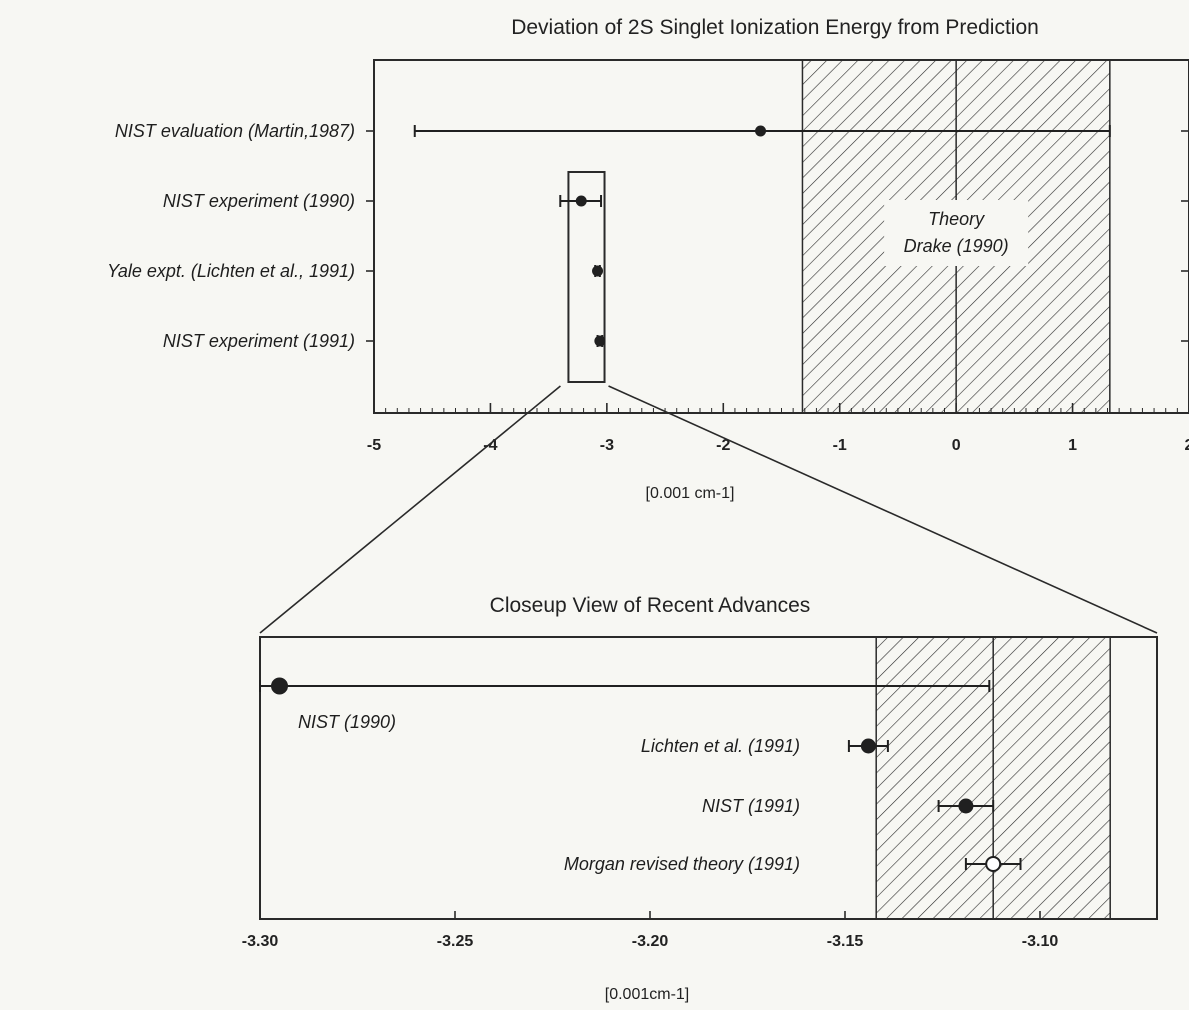  I want to click on main-chart-tick-labels: -5 -4 -3 -2 -1 0 1 2, so click(778, 445).